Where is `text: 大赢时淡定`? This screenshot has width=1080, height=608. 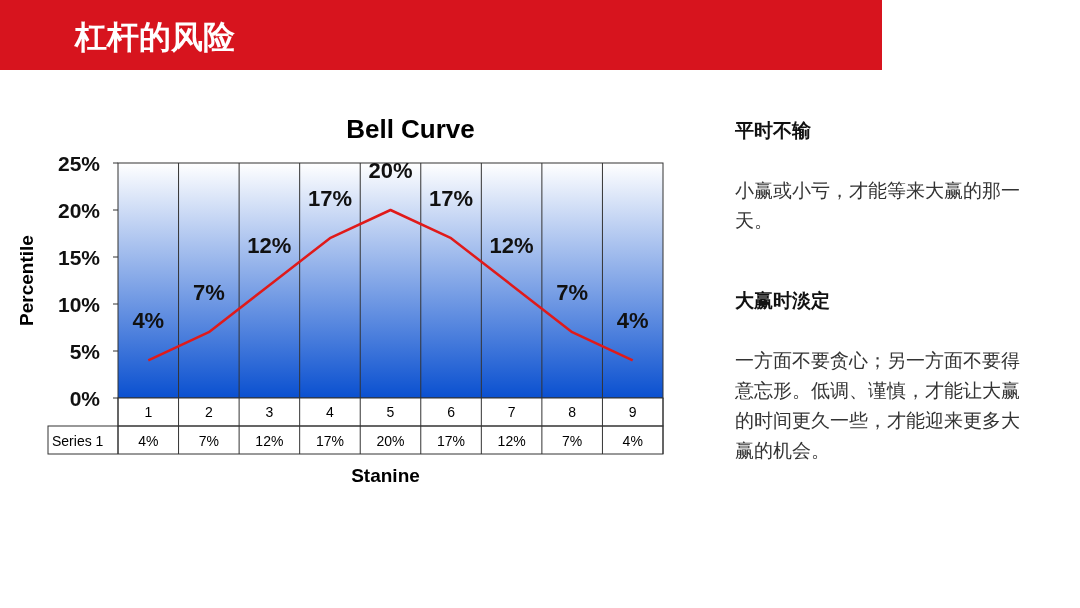
text: 大赢时淡定 is located at coordinates (783, 300).